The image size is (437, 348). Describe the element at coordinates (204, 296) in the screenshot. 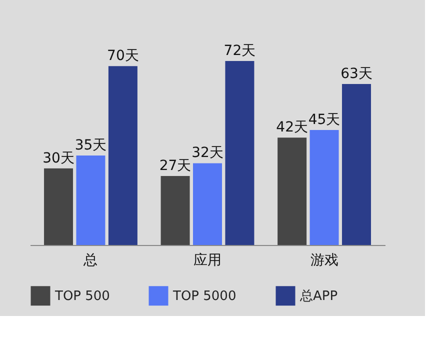

I see `legend-label: TOP 5000` at that location.